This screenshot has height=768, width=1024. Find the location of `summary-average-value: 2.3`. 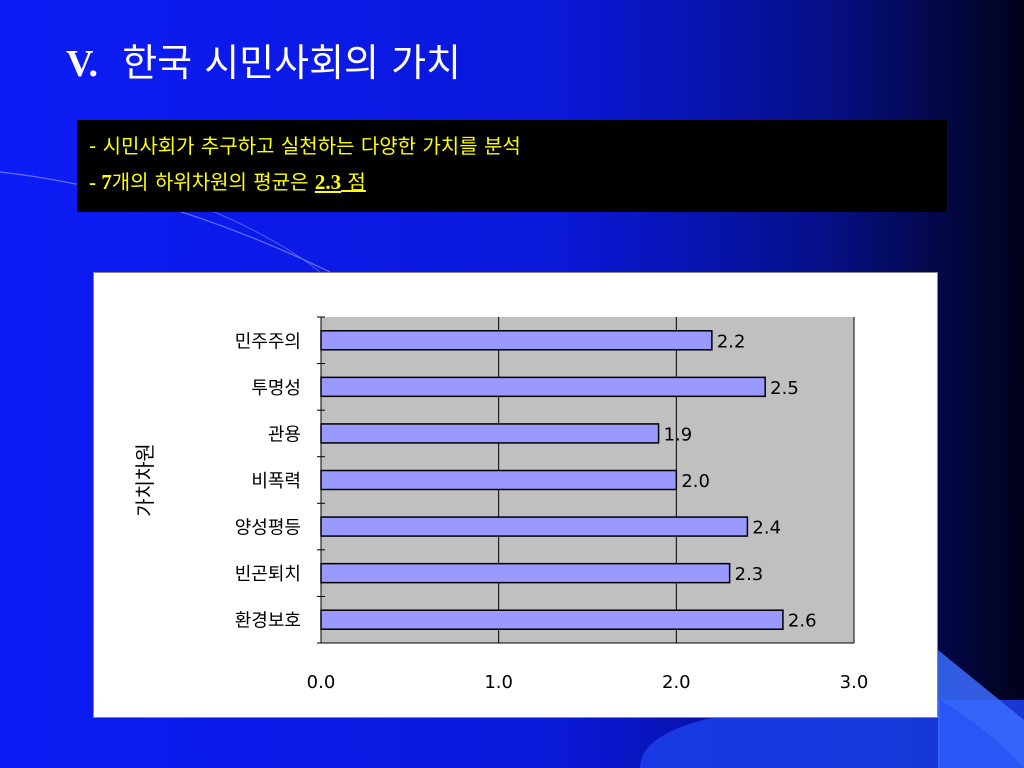

summary-average-value: 2.3 is located at coordinates (328, 182).